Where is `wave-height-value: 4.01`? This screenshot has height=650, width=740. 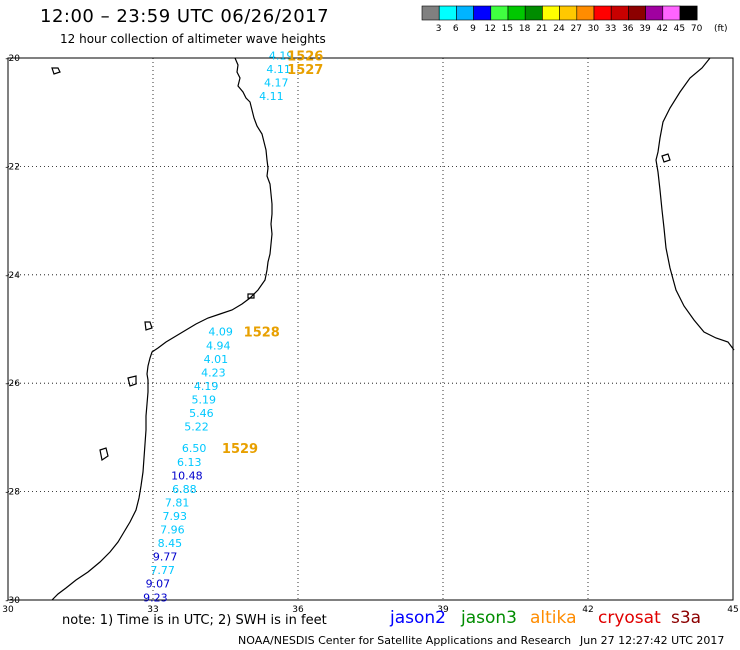 wave-height-value: 4.01 is located at coordinates (216, 359).